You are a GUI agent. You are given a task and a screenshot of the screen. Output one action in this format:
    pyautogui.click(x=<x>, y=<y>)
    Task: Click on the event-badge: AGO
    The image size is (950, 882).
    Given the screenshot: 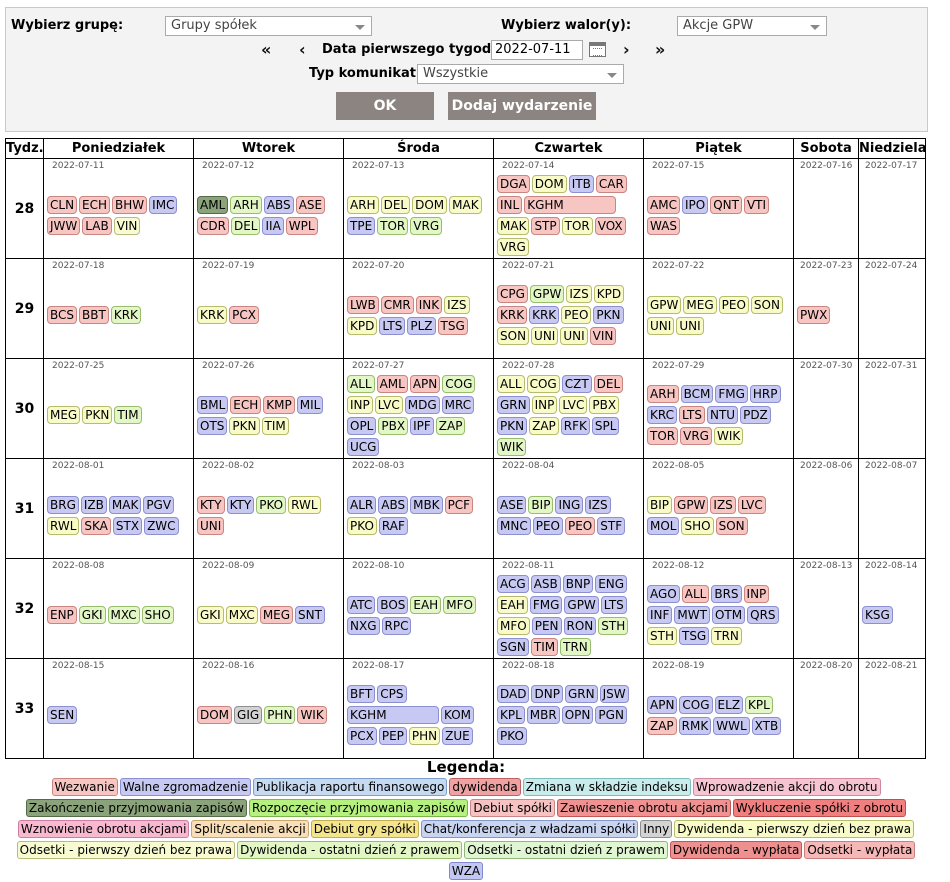 What is the action you would take?
    pyautogui.click(x=663, y=594)
    